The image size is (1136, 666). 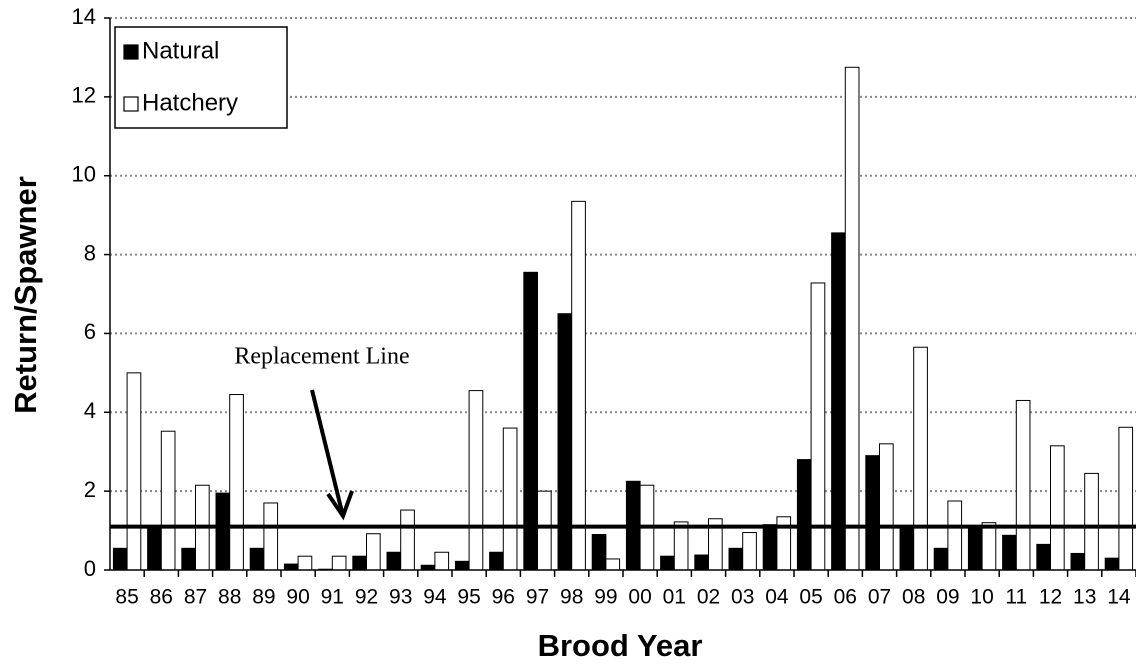 What do you see at coordinates (503, 597) in the screenshot?
I see `x-tick-label: 96` at bounding box center [503, 597].